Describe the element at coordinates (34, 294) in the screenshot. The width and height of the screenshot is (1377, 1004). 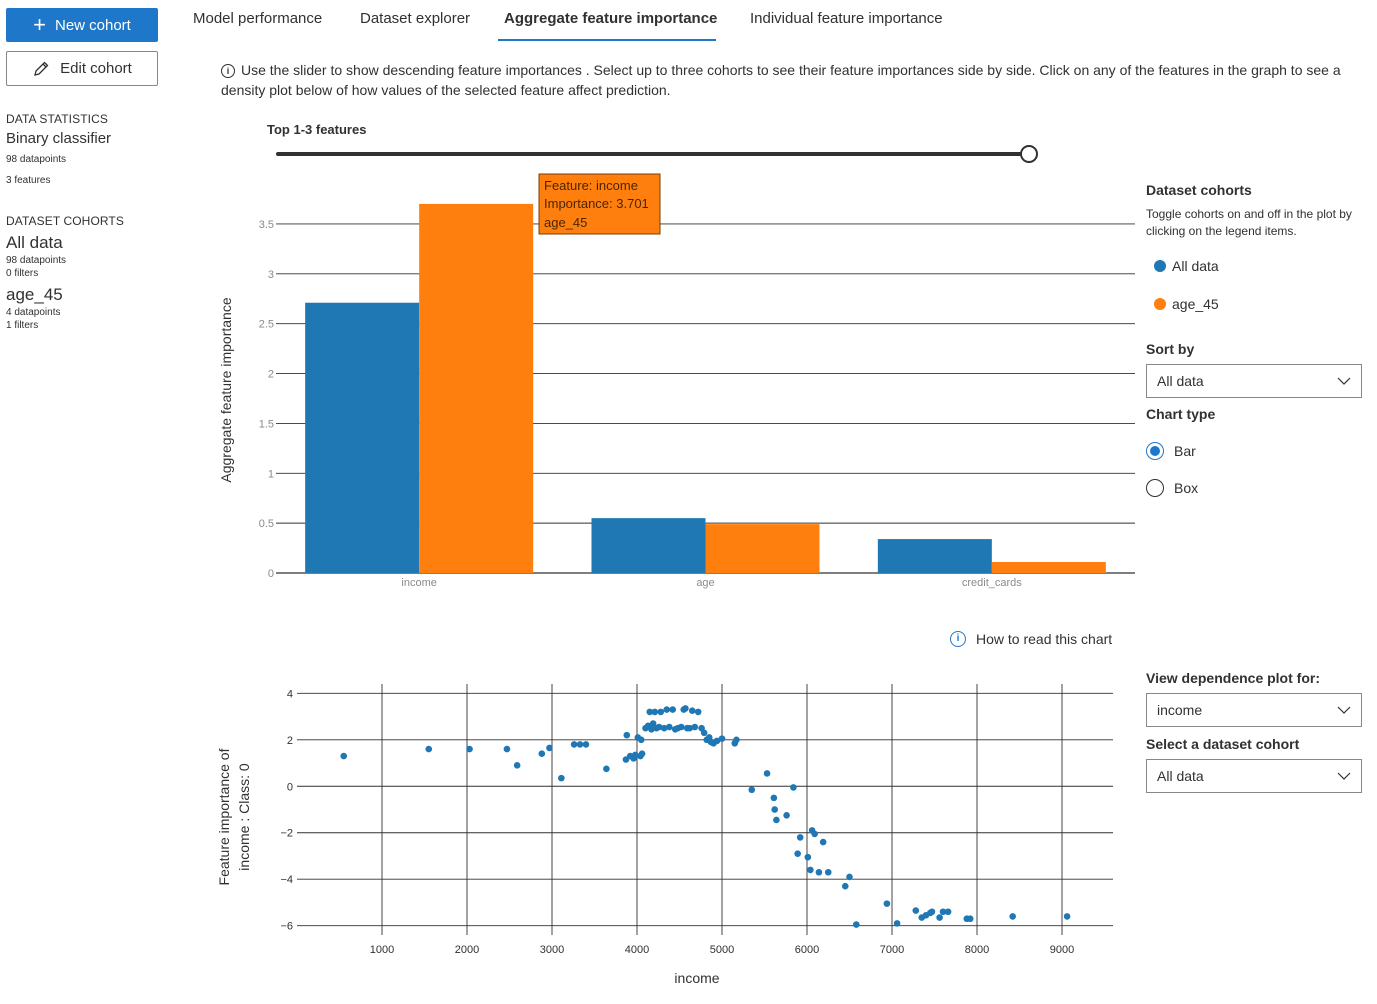
I see `cohort-name: age_45` at that location.